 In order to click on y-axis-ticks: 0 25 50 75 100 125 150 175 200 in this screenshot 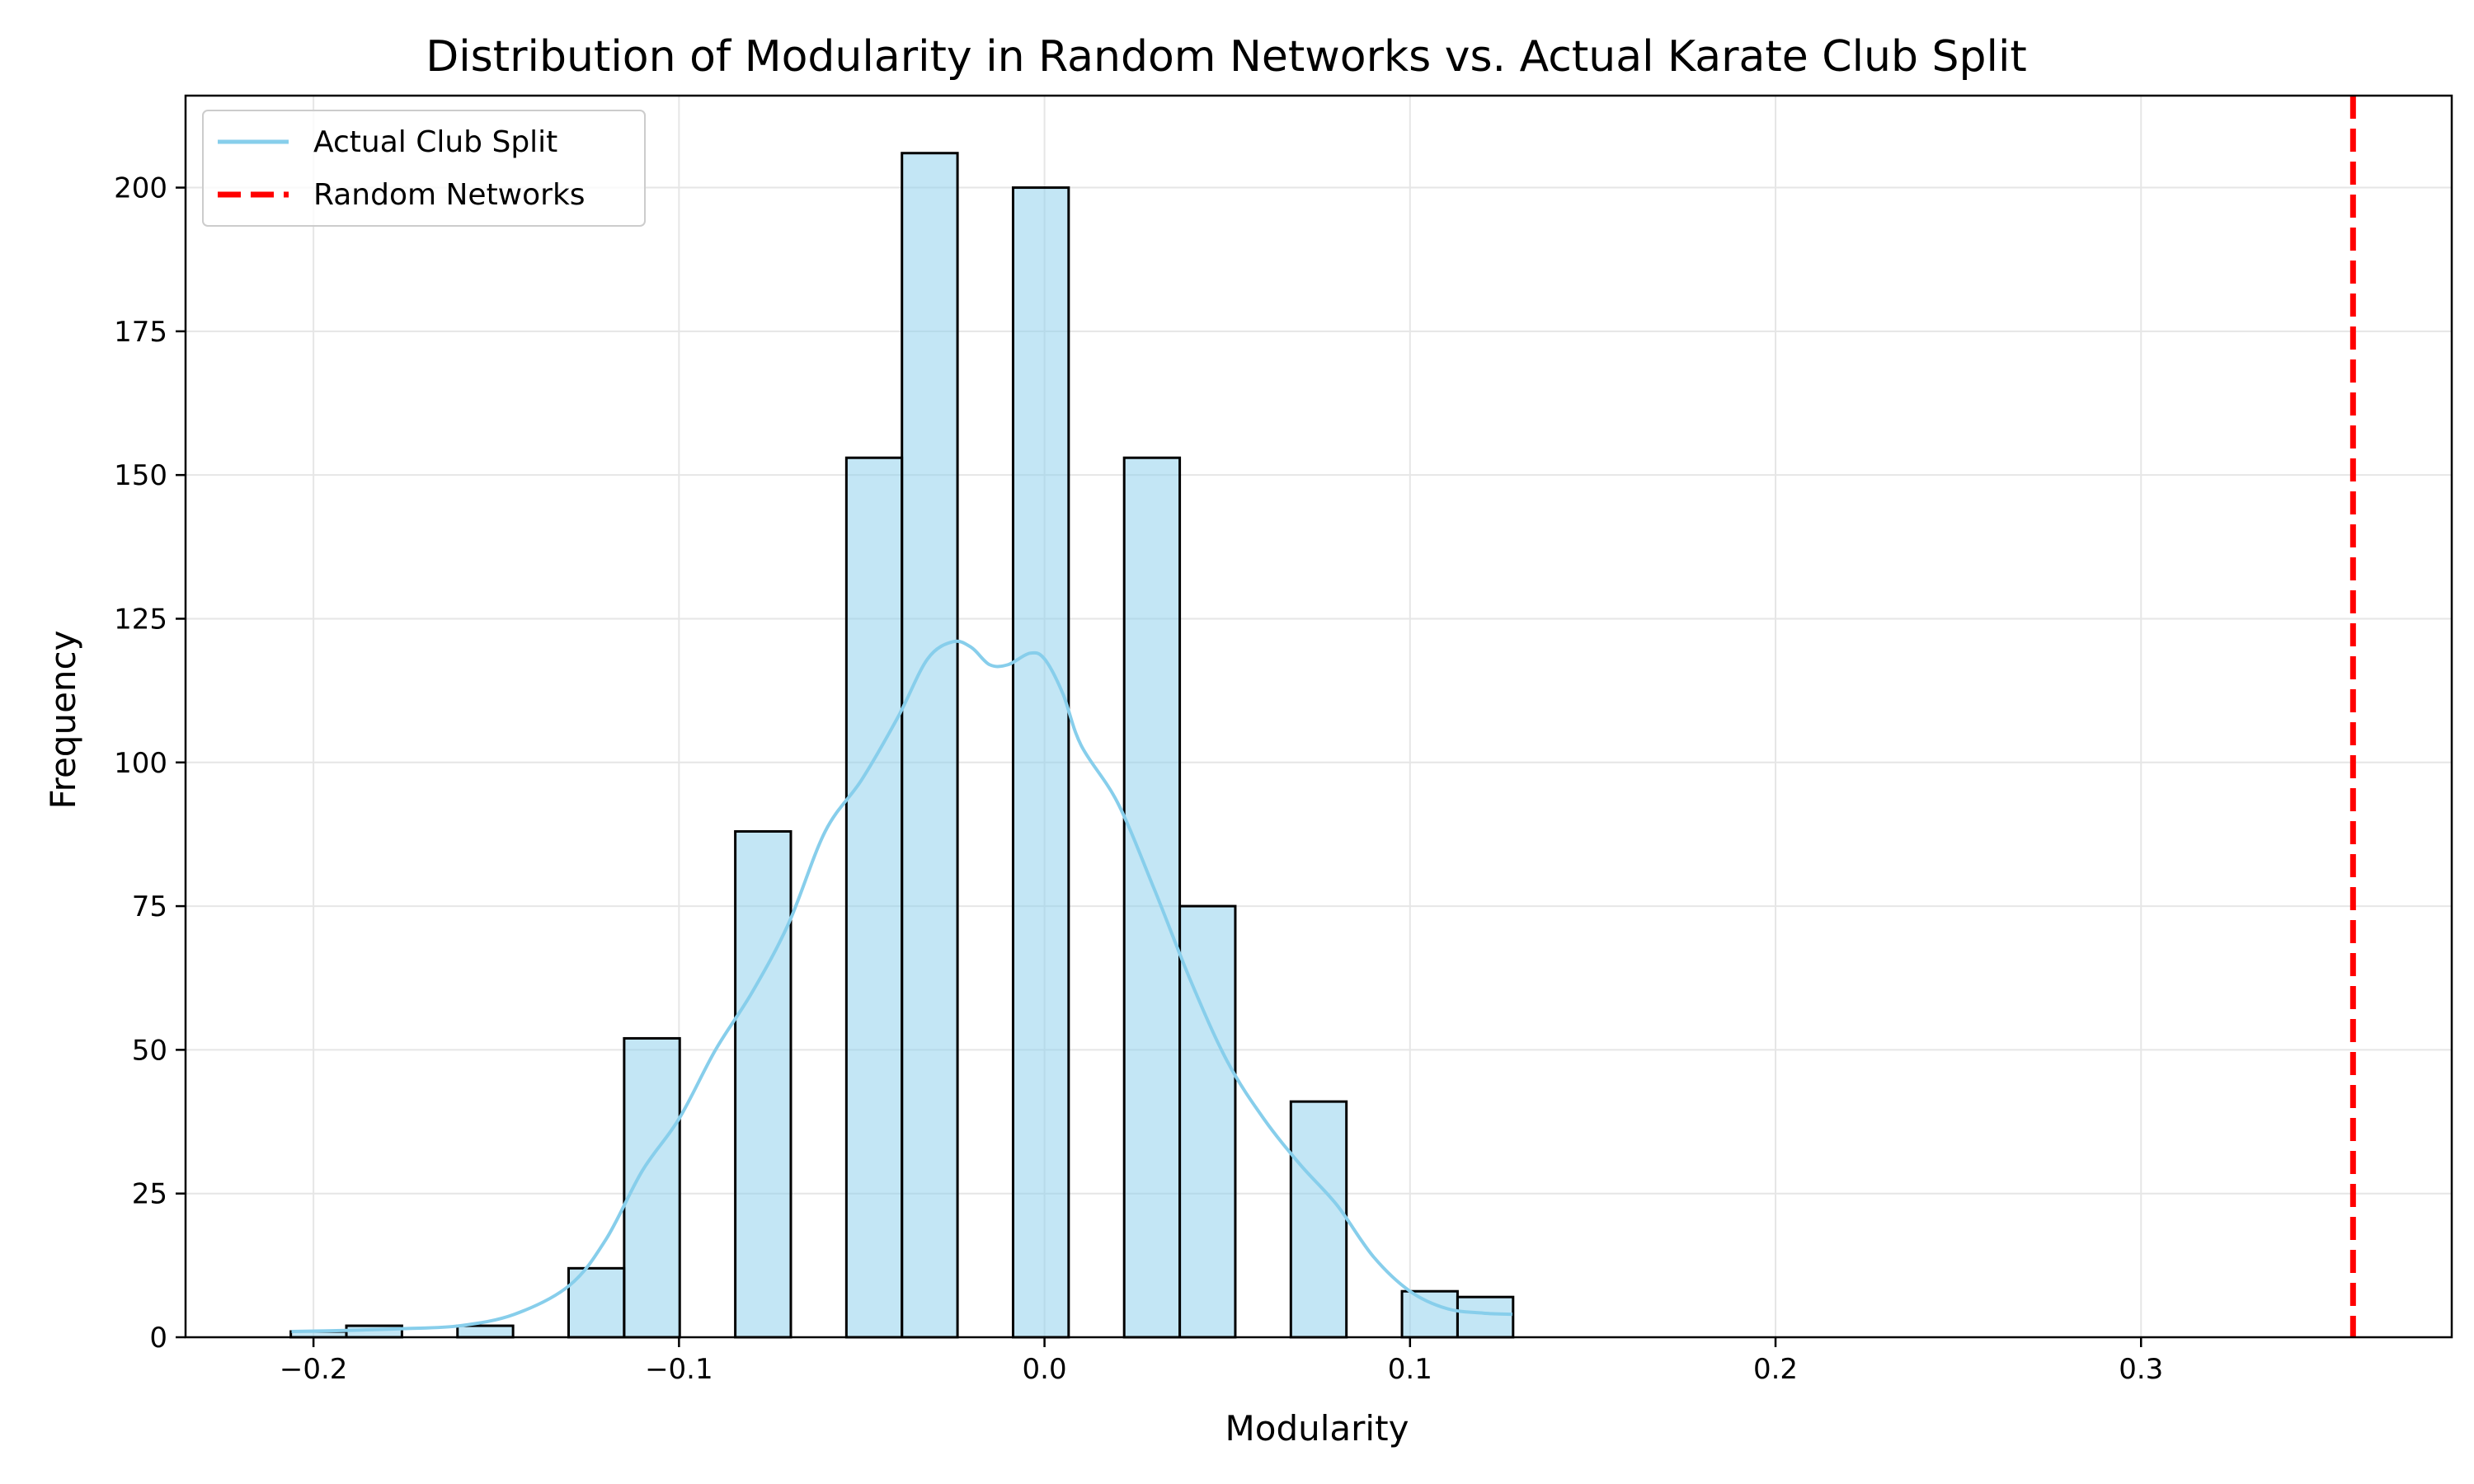, I will do `click(150, 763)`.